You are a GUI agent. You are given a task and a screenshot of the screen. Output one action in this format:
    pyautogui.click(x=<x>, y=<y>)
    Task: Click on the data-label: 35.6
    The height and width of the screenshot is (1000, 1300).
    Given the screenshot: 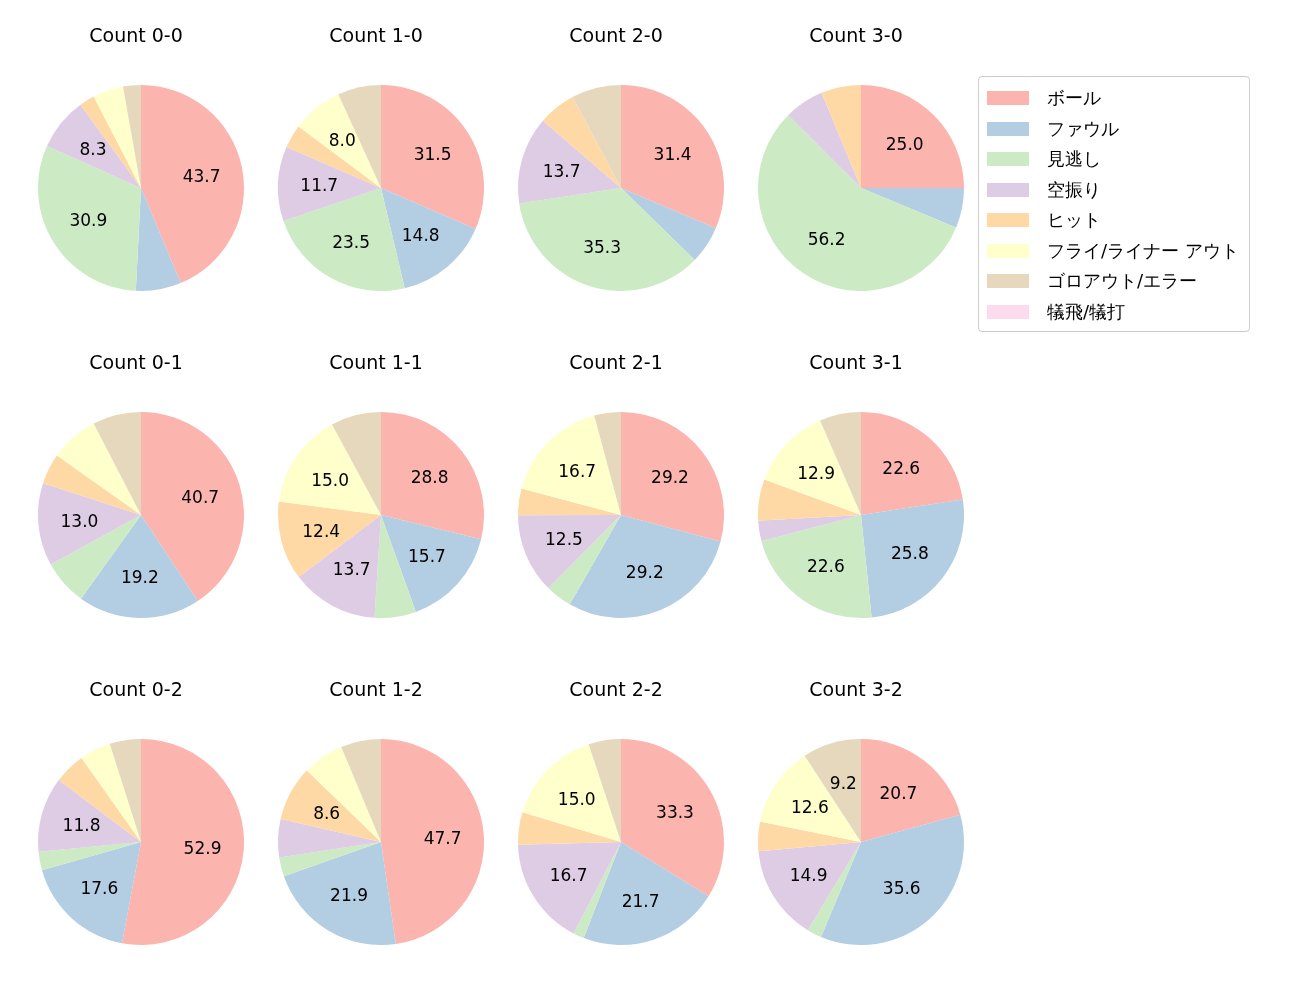 What is the action you would take?
    pyautogui.click(x=901, y=888)
    